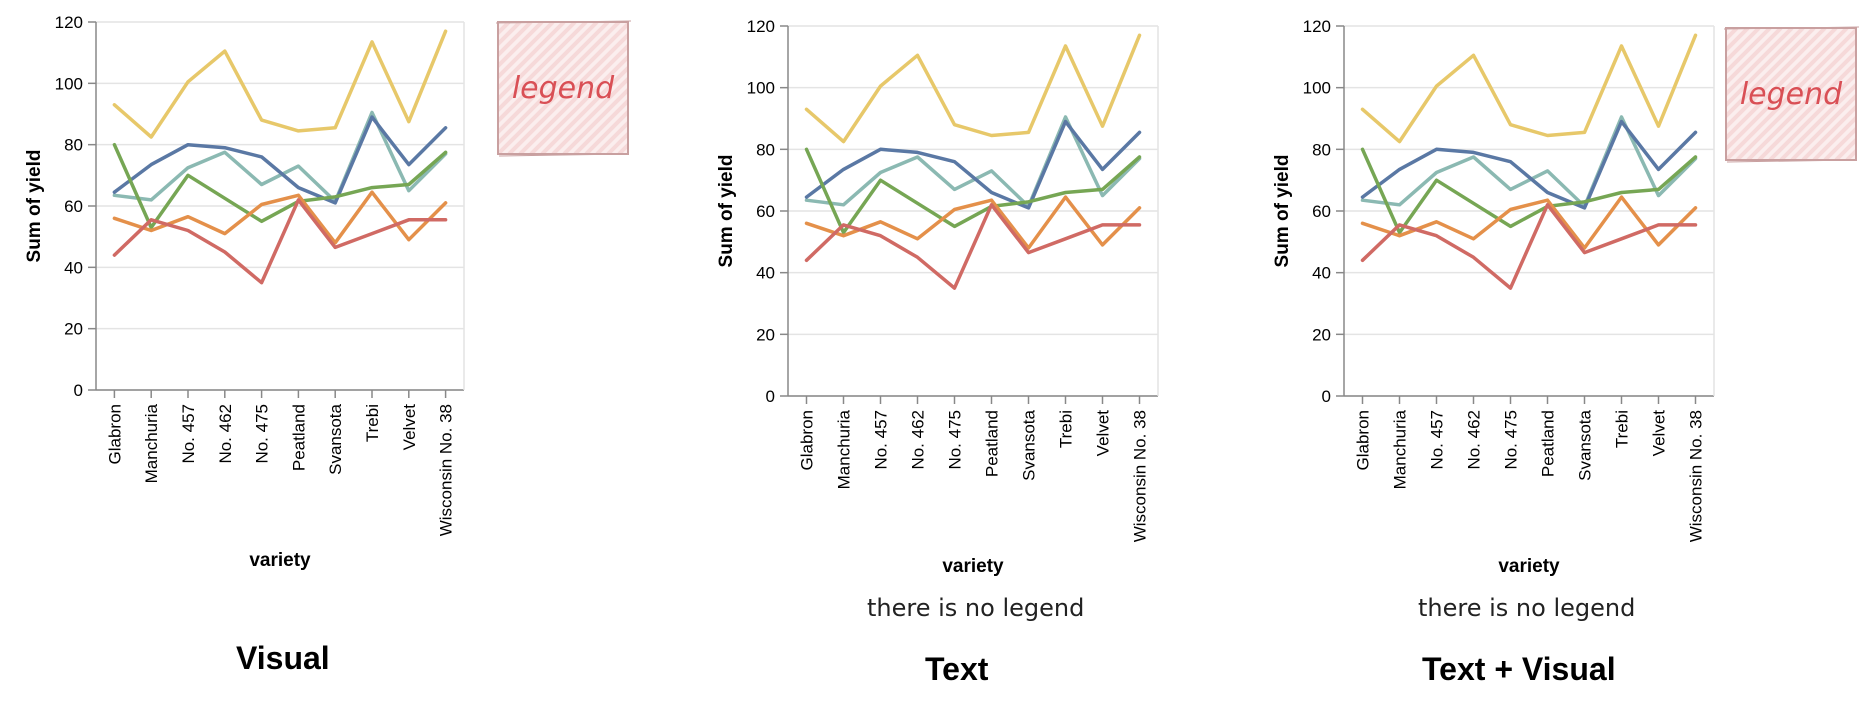  What do you see at coordinates (335, 438) in the screenshot?
I see `x-tick-label: Svansota` at bounding box center [335, 438].